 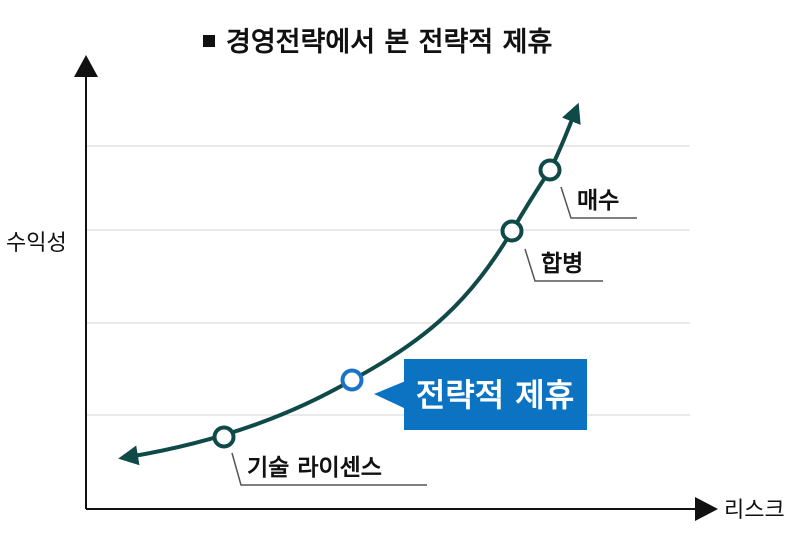 I want to click on y-axis-label: 수익성, so click(x=36, y=243).